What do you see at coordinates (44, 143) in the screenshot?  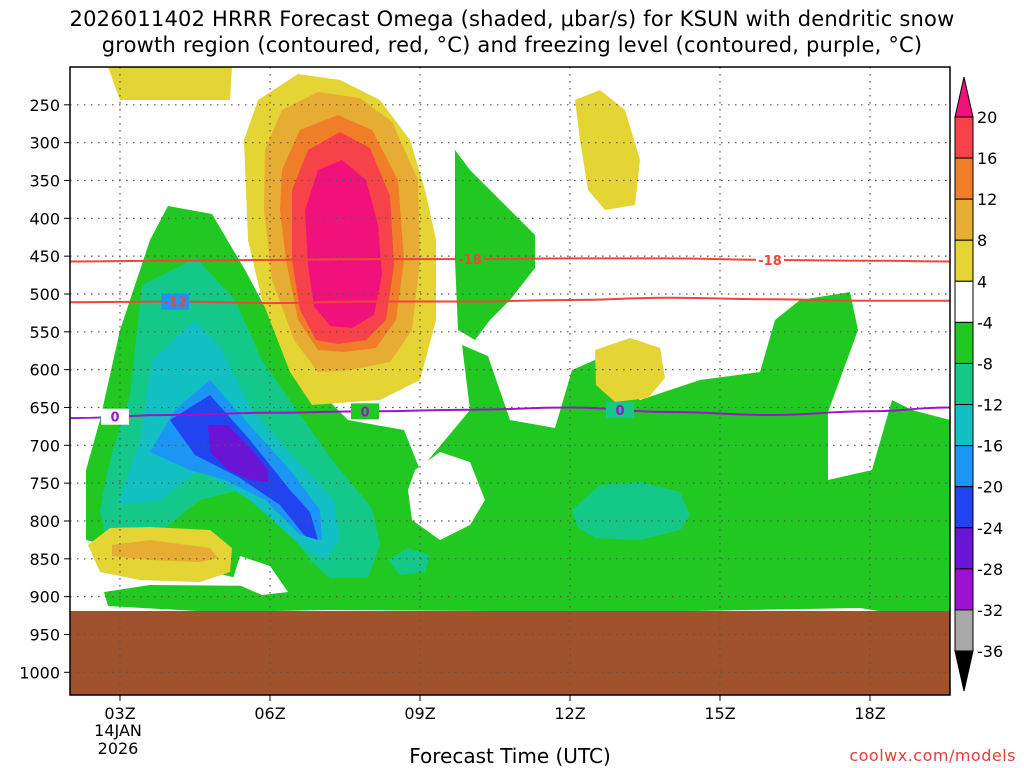 I see `y-tick-label-300: 300` at bounding box center [44, 143].